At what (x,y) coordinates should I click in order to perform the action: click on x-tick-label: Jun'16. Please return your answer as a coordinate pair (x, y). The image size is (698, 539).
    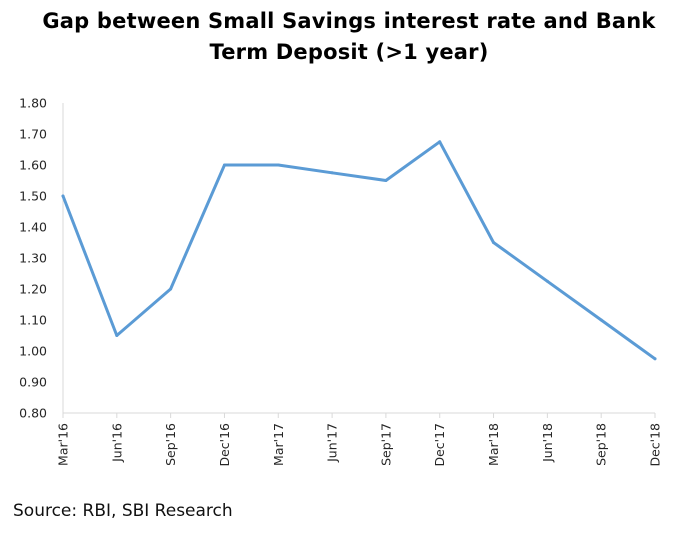
    Looking at the image, I should click on (116, 443).